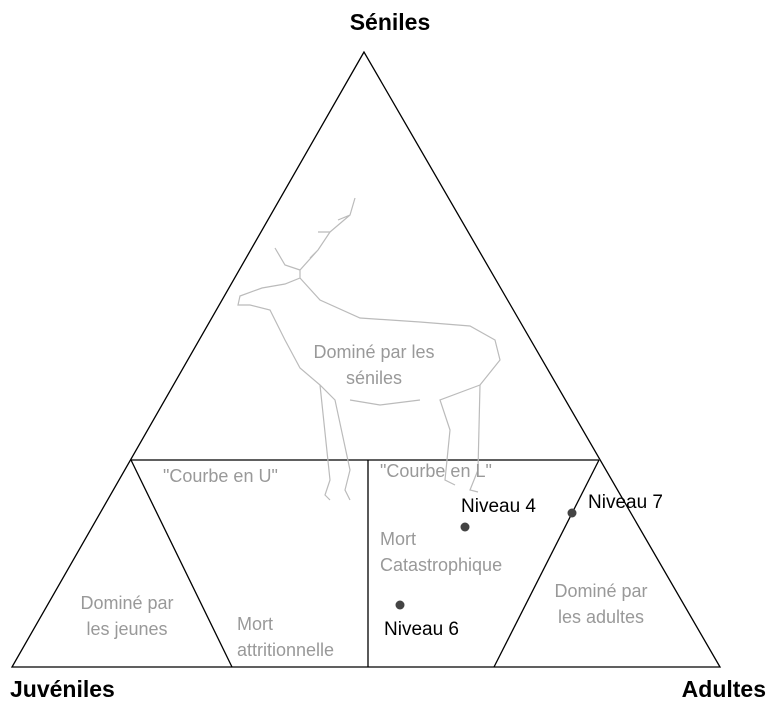 The height and width of the screenshot is (702, 768). What do you see at coordinates (374, 378) in the screenshot?
I see `region-label-line: séniles` at bounding box center [374, 378].